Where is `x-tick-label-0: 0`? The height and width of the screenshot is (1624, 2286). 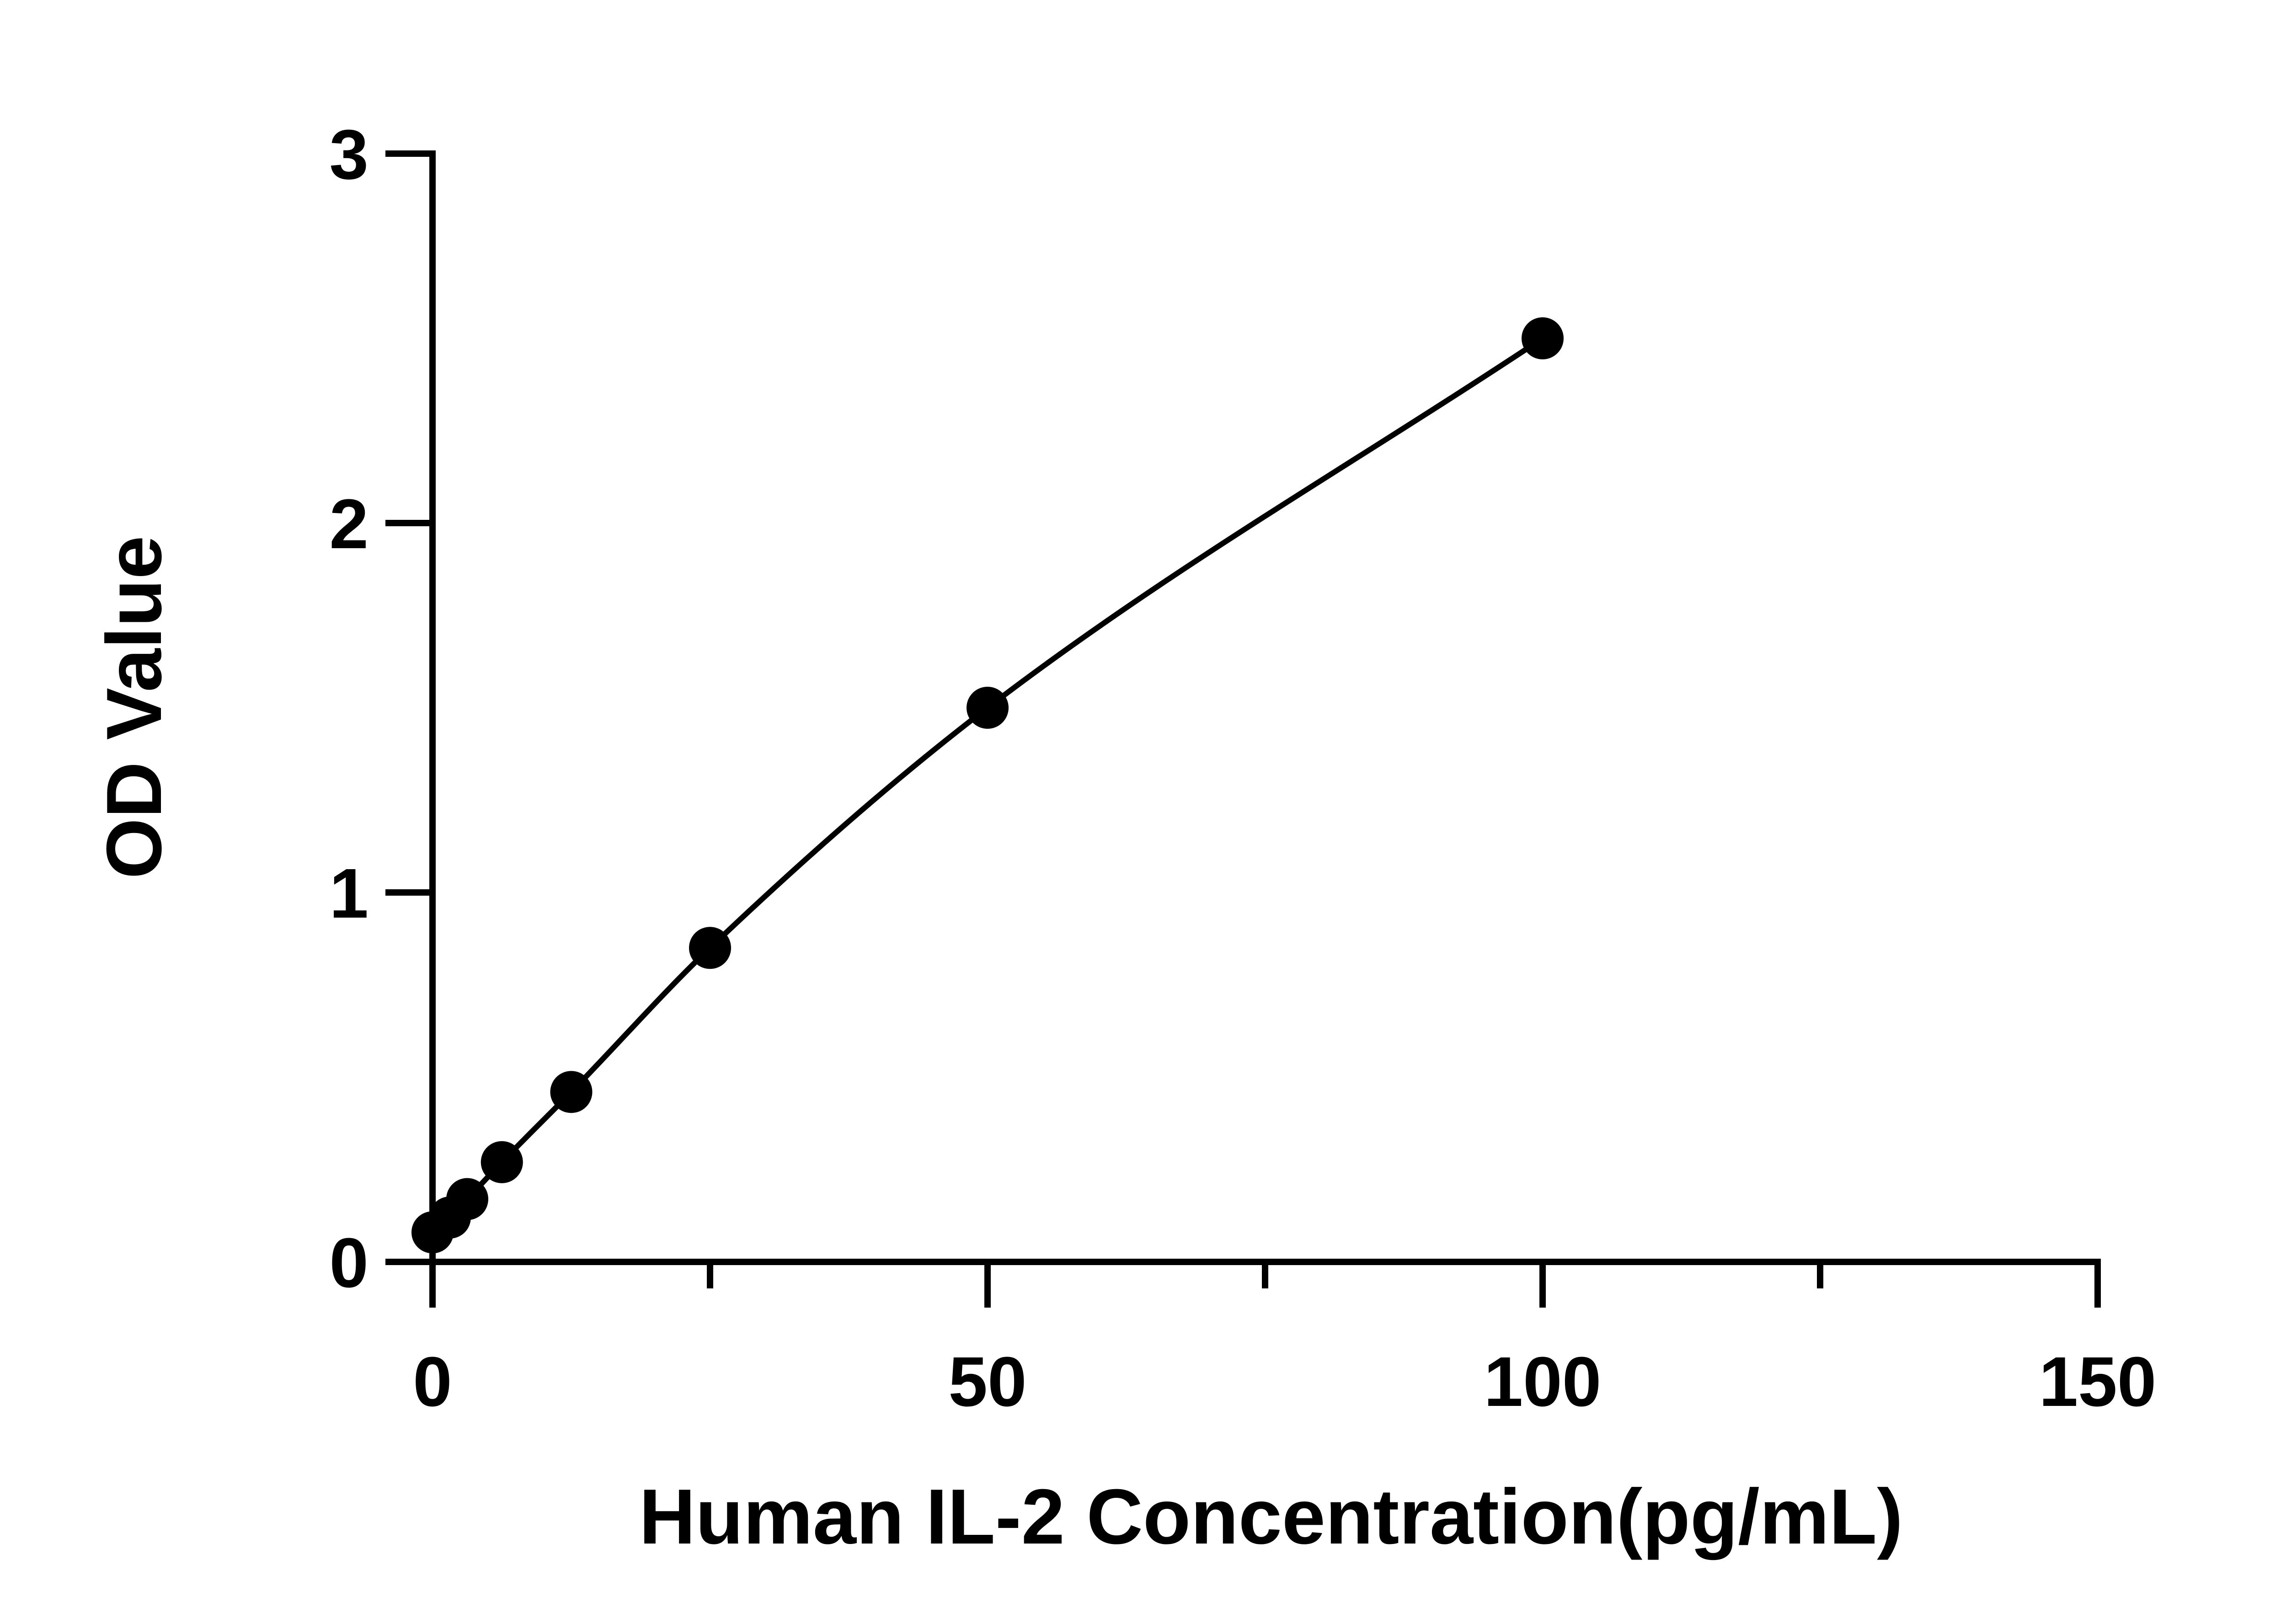 x-tick-label-0: 0 is located at coordinates (432, 1381).